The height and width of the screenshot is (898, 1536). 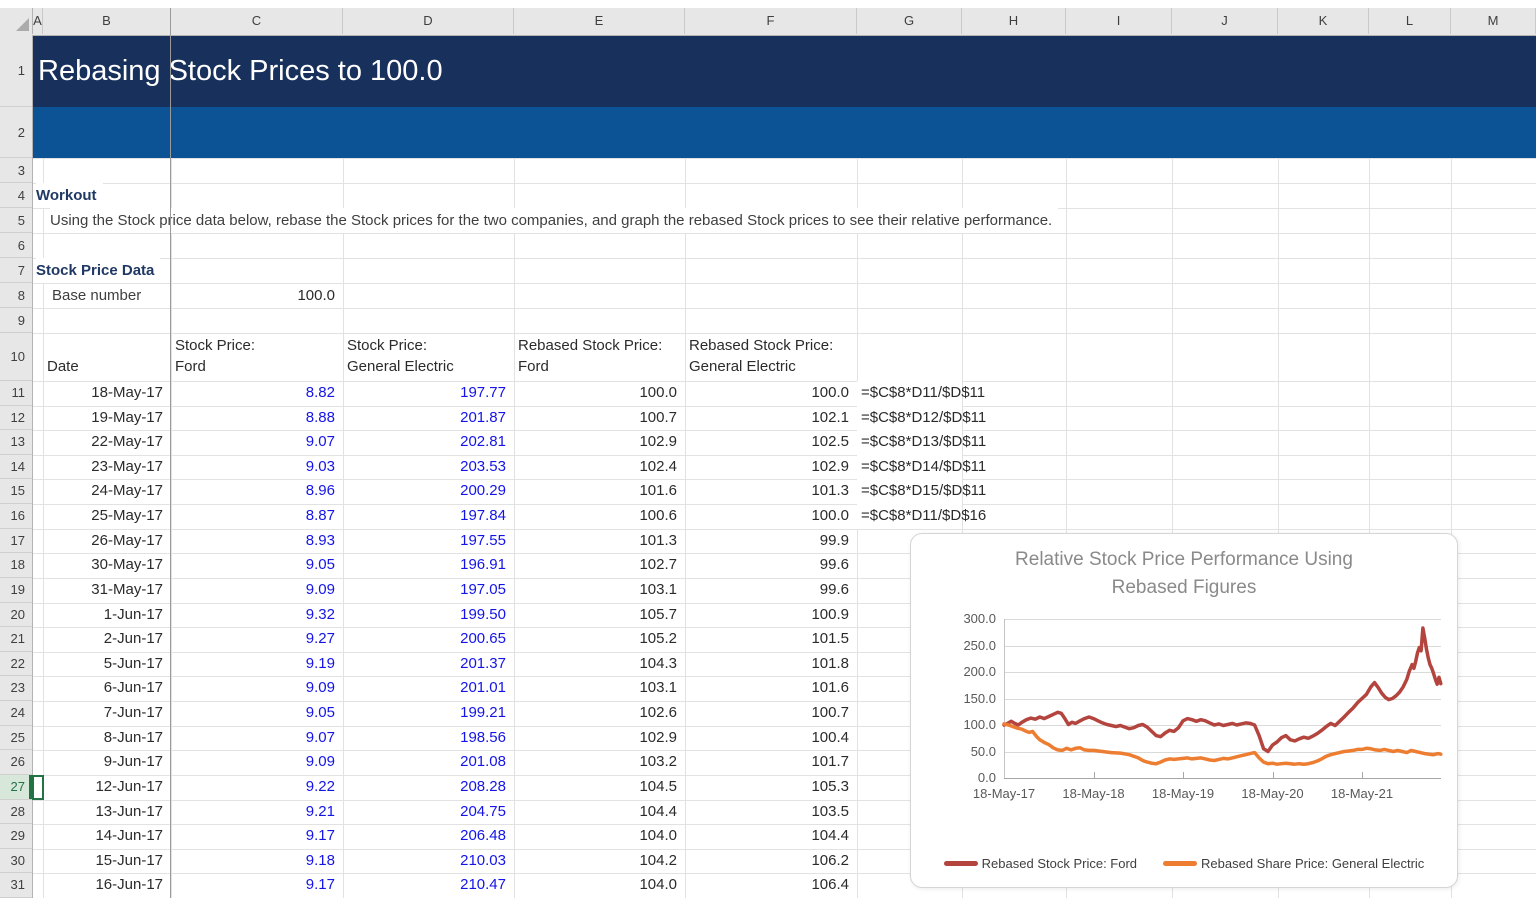 I want to click on rebased-ford-cell-E27: 104.5, so click(x=658, y=786).